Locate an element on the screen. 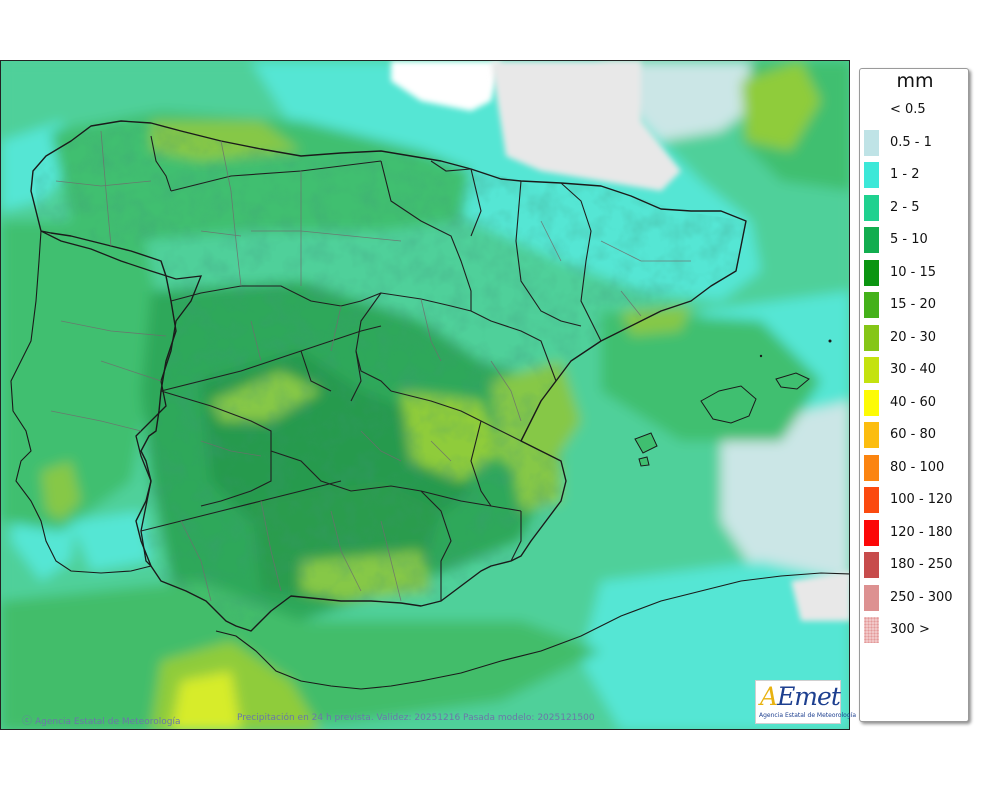  legend-item: 30 - 40 is located at coordinates (916, 370).